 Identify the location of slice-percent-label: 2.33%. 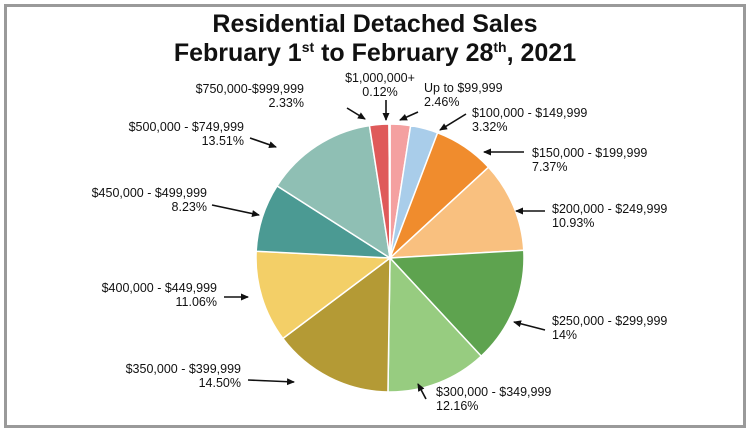
(286, 103).